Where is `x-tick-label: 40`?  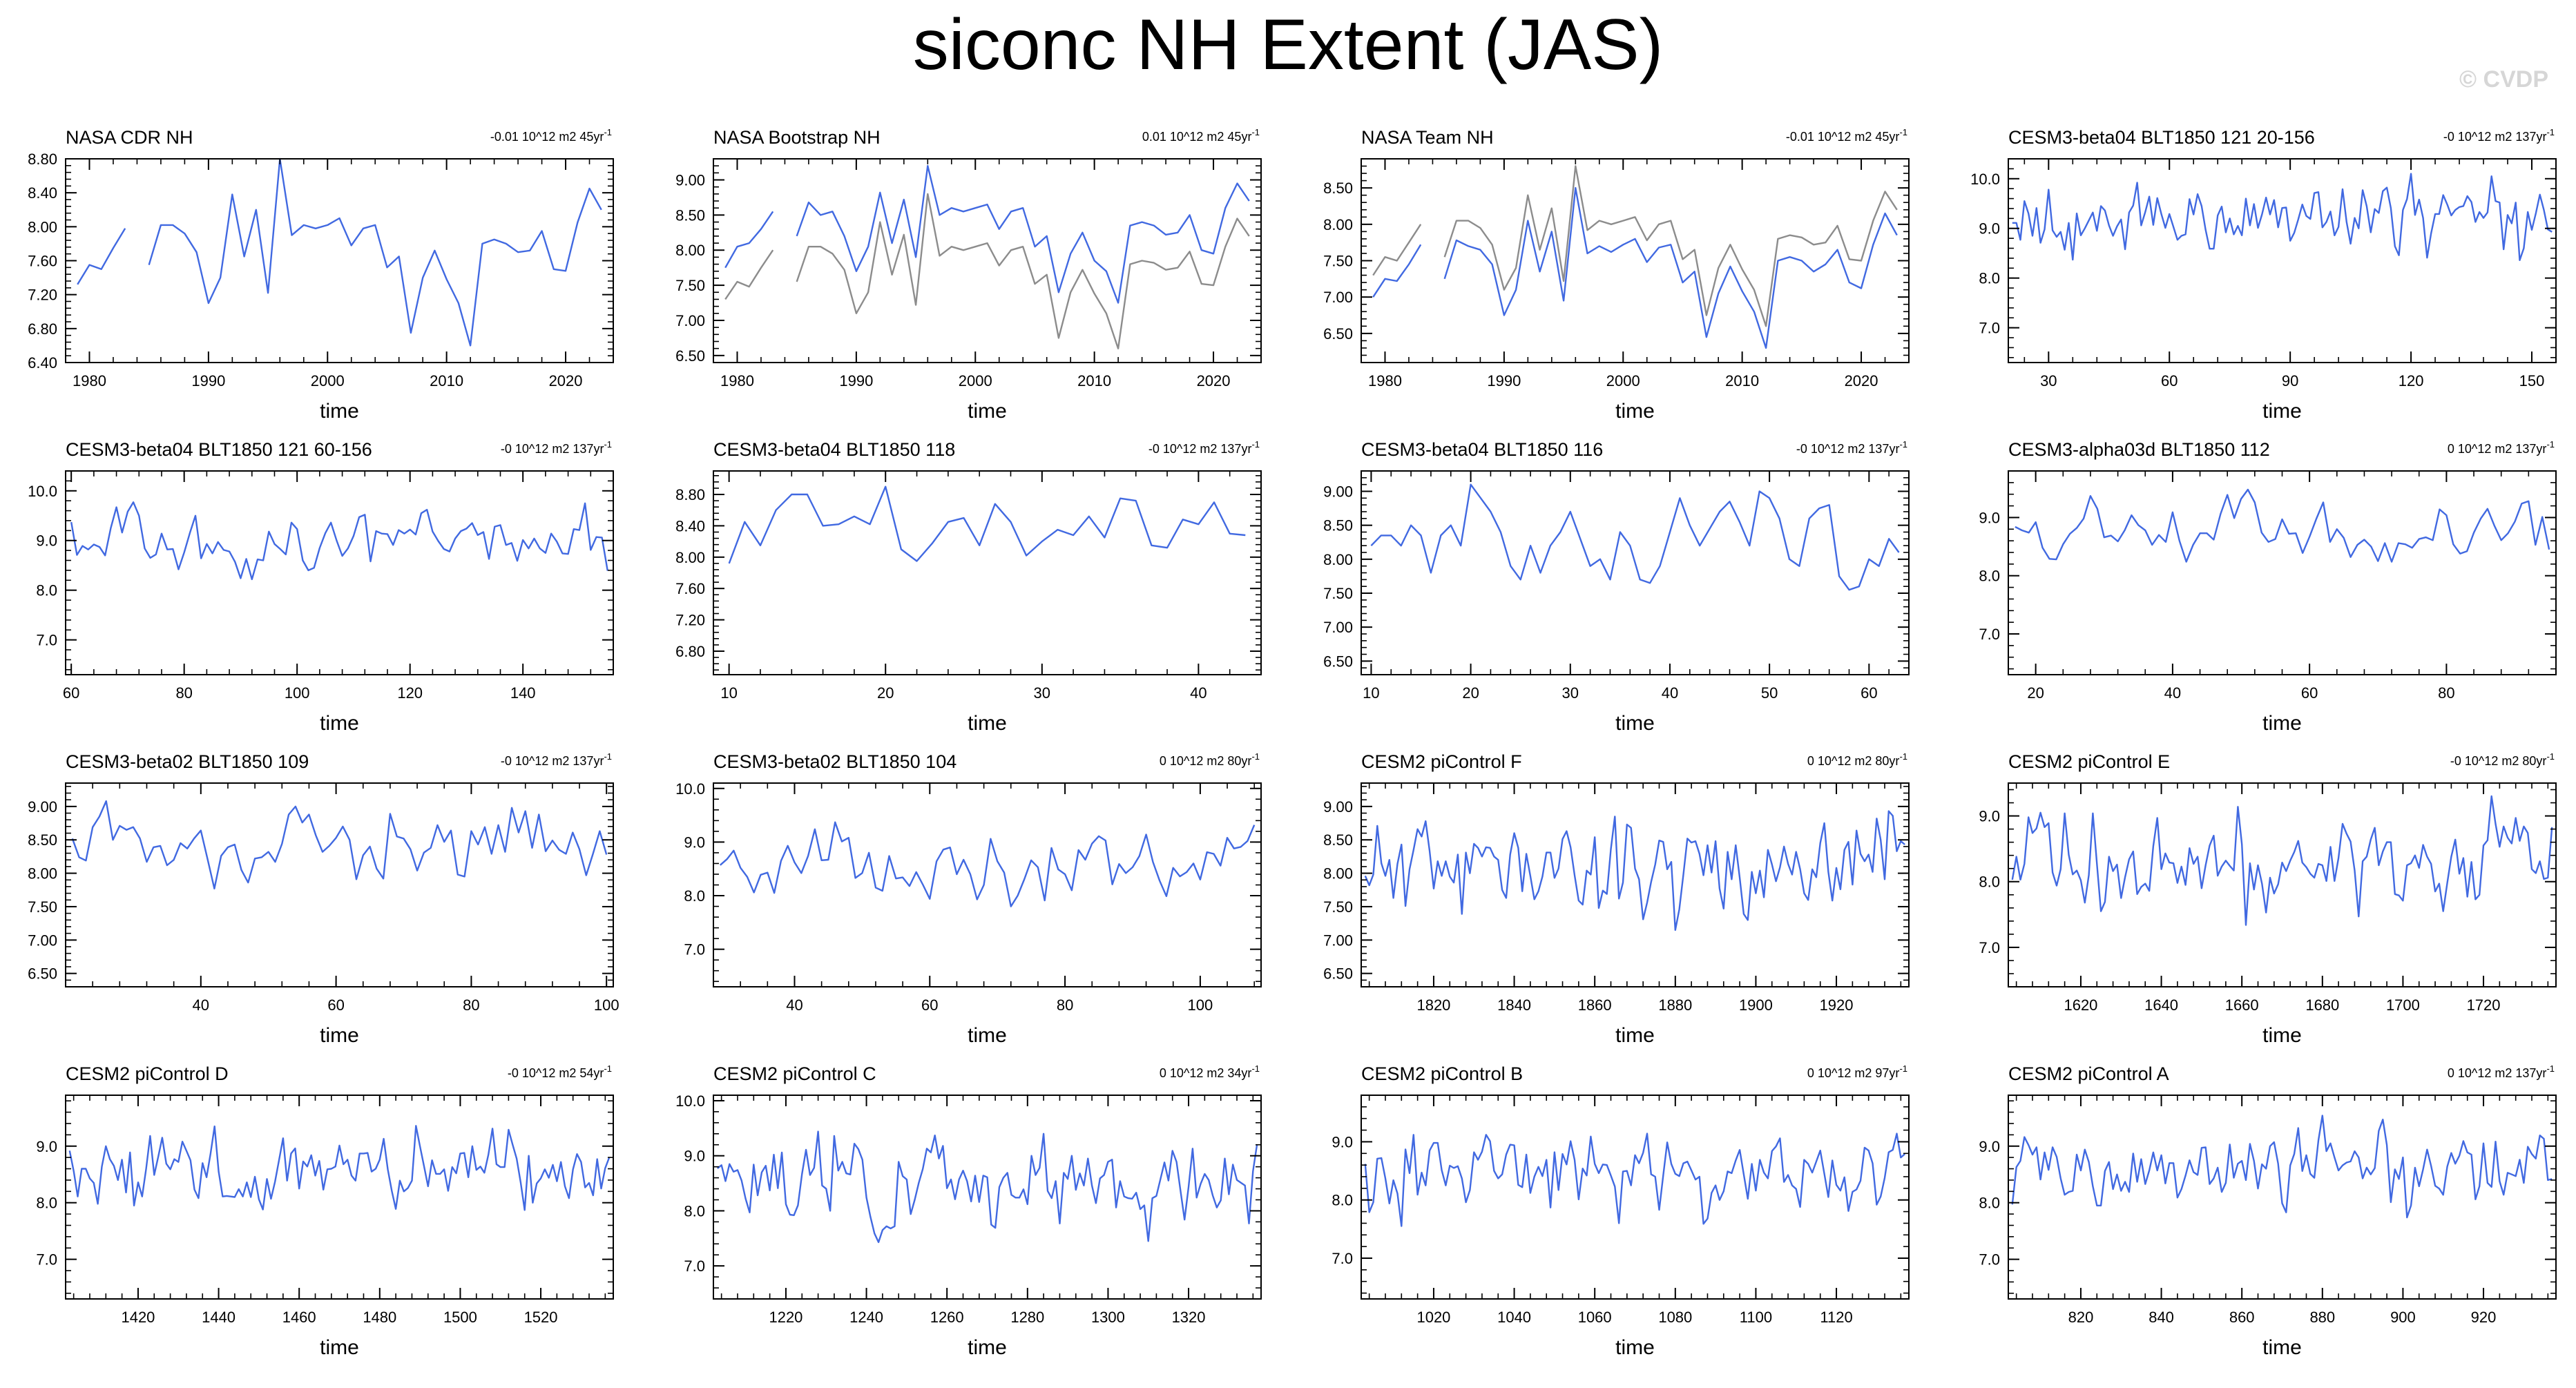
x-tick-label: 40 is located at coordinates (2172, 693).